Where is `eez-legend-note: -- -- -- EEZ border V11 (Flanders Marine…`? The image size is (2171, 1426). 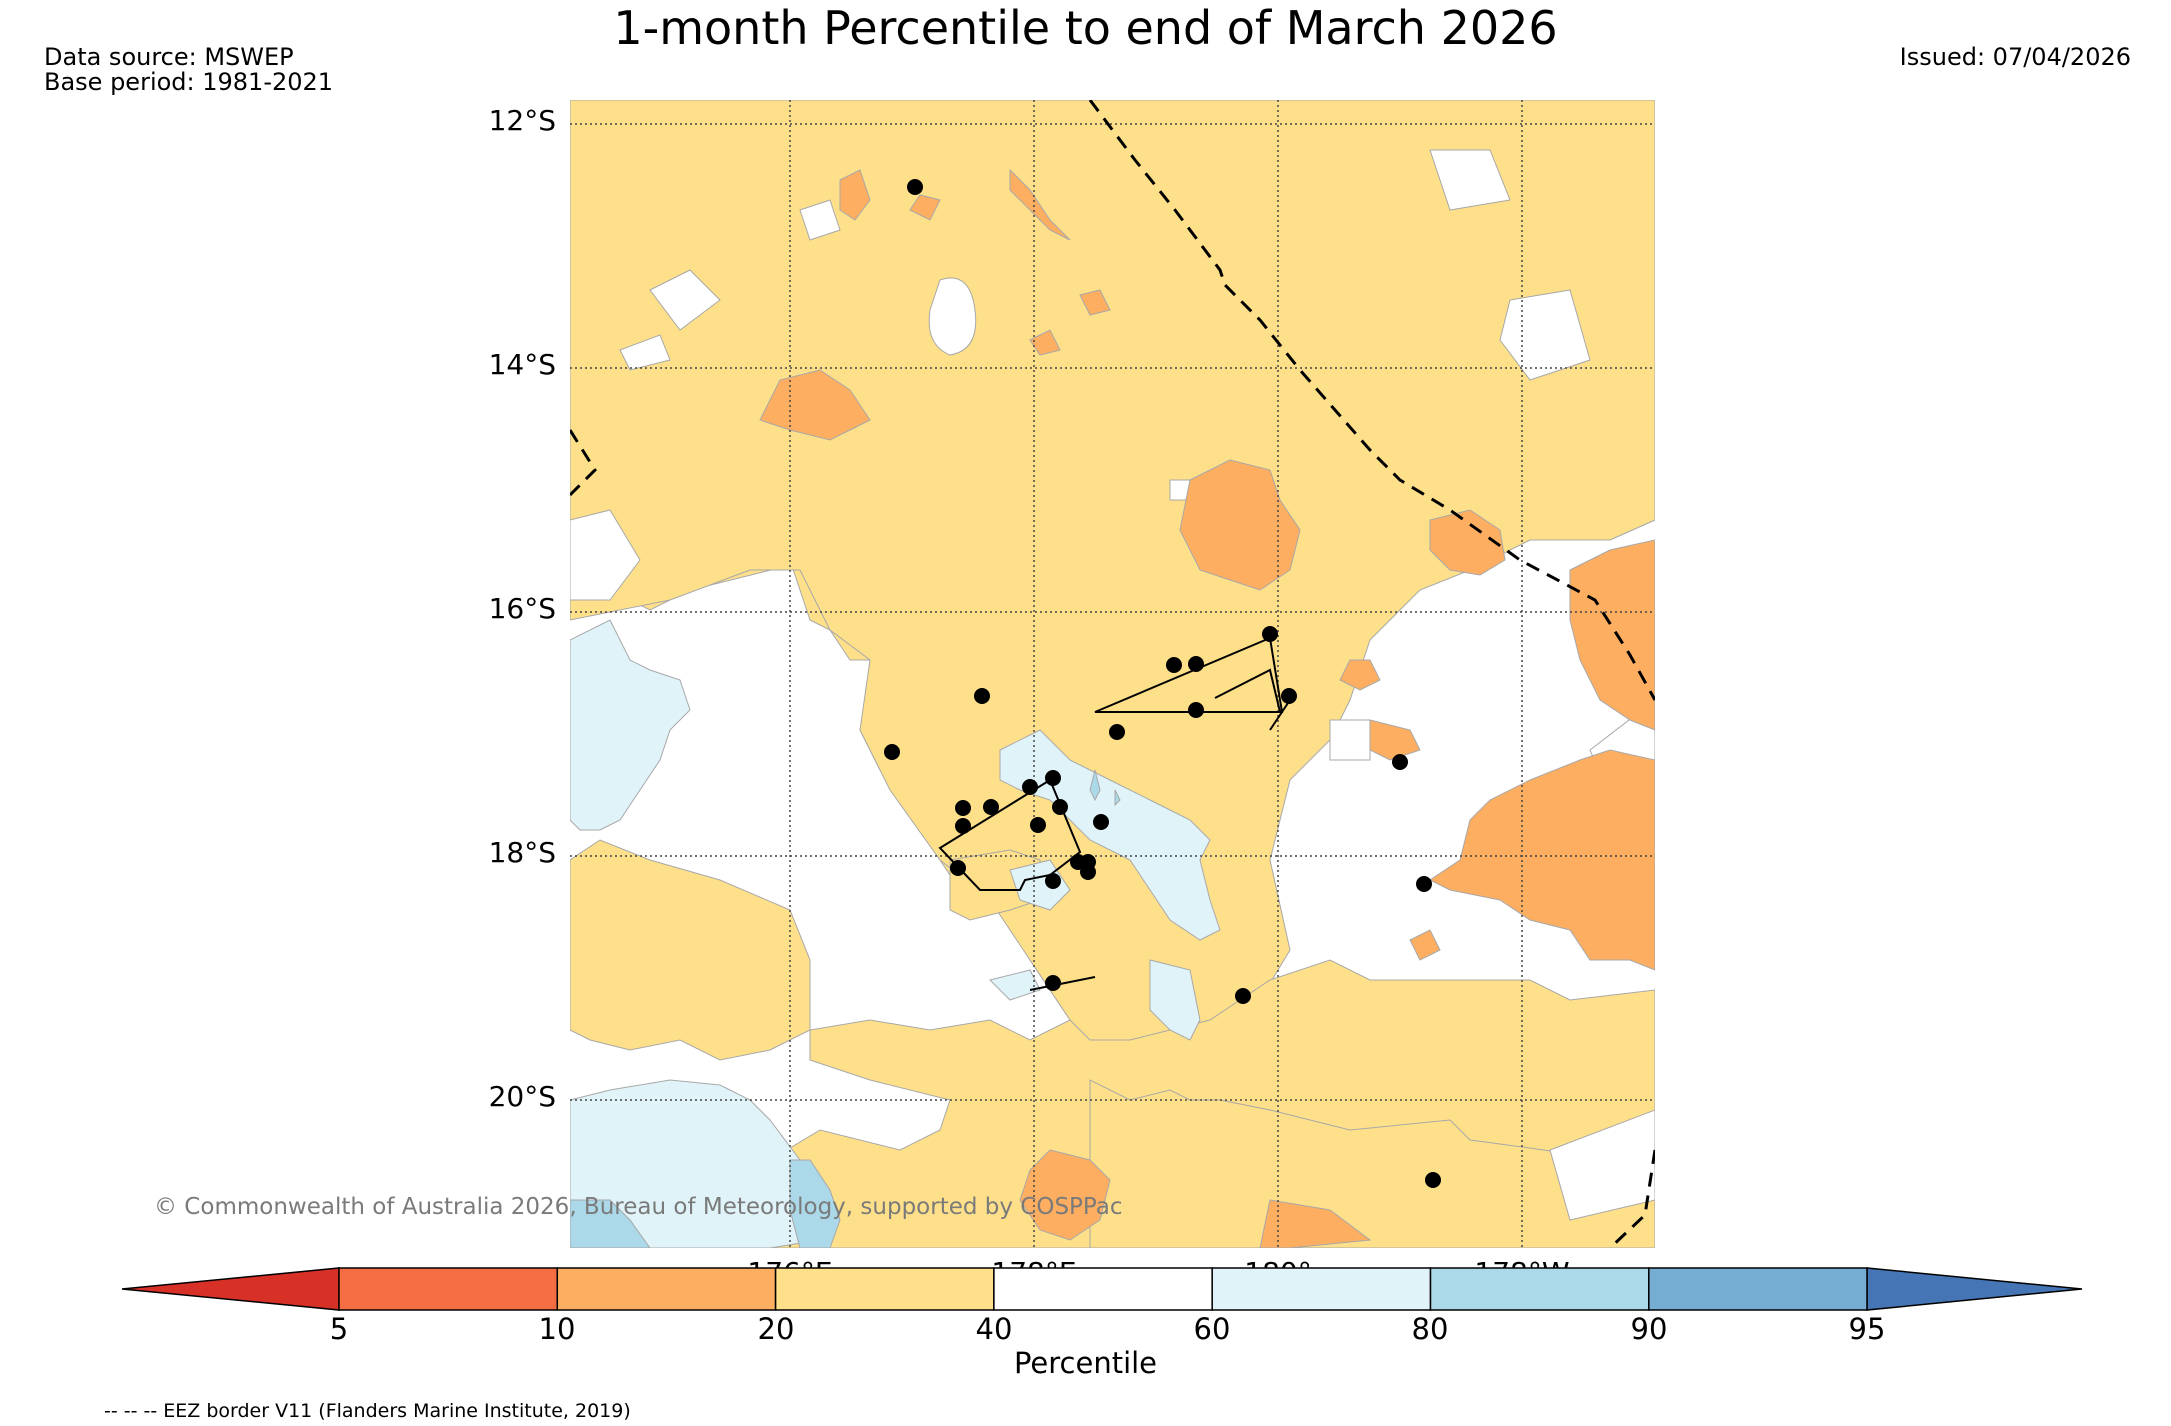
eez-legend-note: -- -- -- EEZ border V11 (Flanders Marine… is located at coordinates (367, 1411).